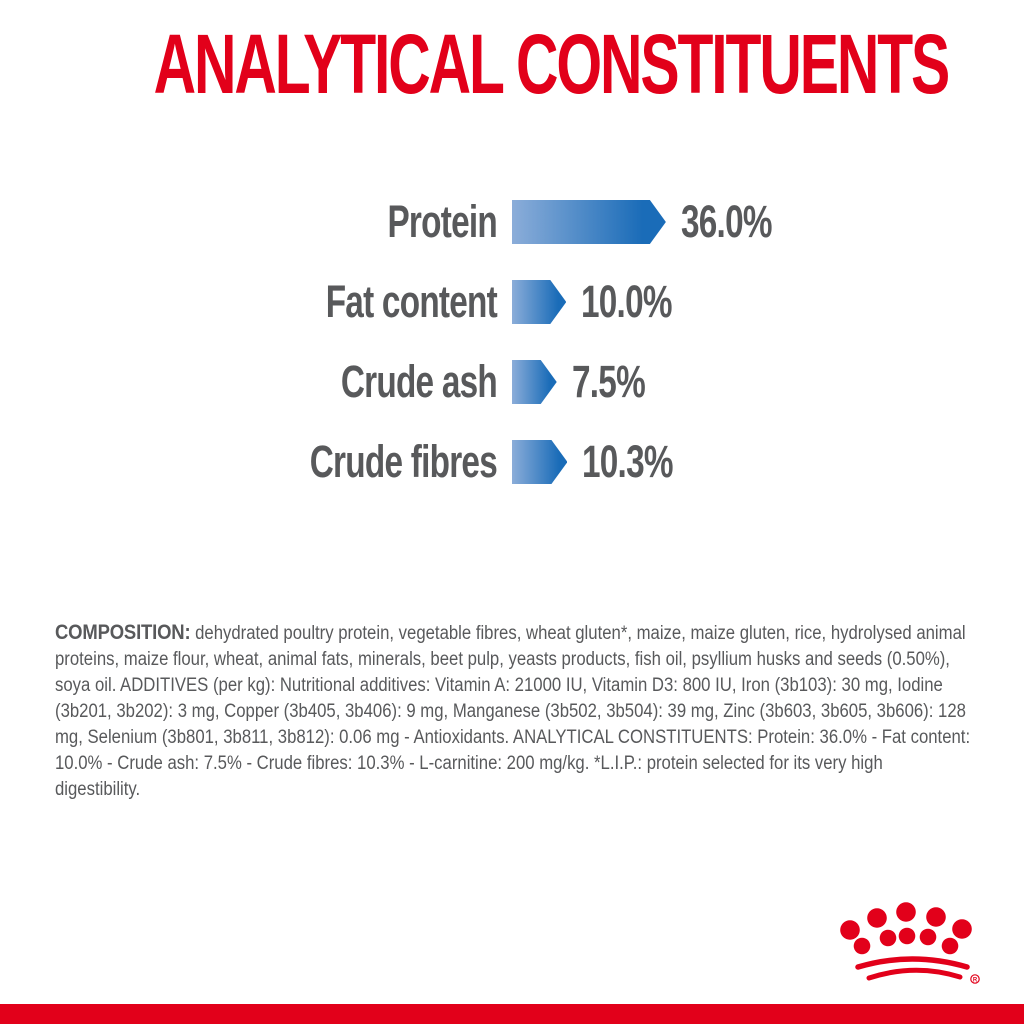 The height and width of the screenshot is (1024, 1024). I want to click on composition-heading: COMPOSITION:, so click(123, 632).